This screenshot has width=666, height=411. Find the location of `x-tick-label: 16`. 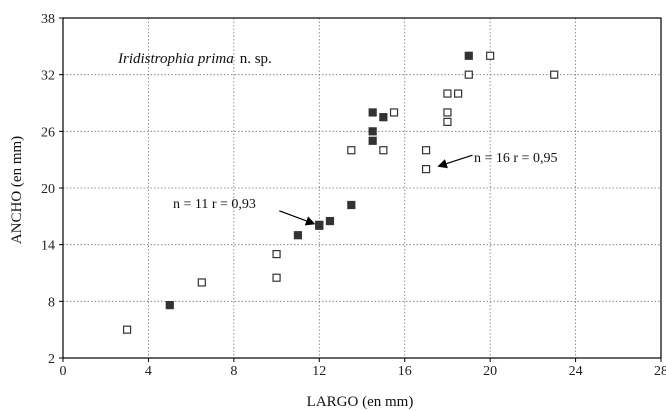

x-tick-label: 16 is located at coordinates (405, 371).